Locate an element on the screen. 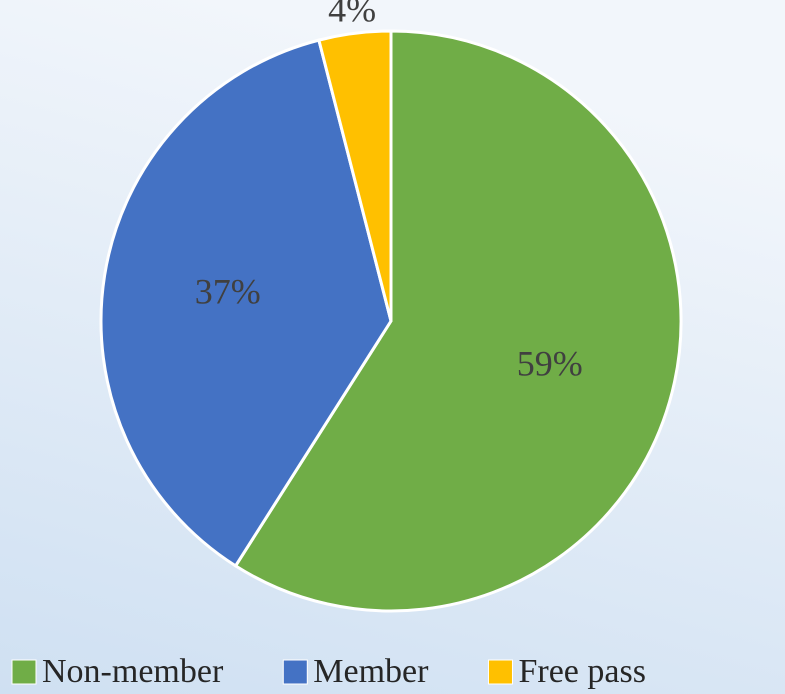 This screenshot has height=694, width=785. data-label: 4% is located at coordinates (352, 14).